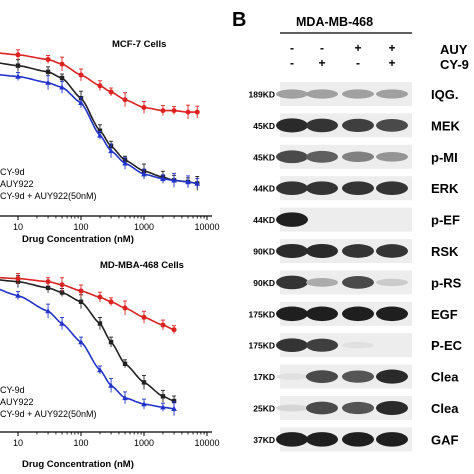 This screenshot has width=474, height=474. Describe the element at coordinates (116, 224) in the screenshot. I see `x-tick-labels: 10 100 1000 10000` at that location.